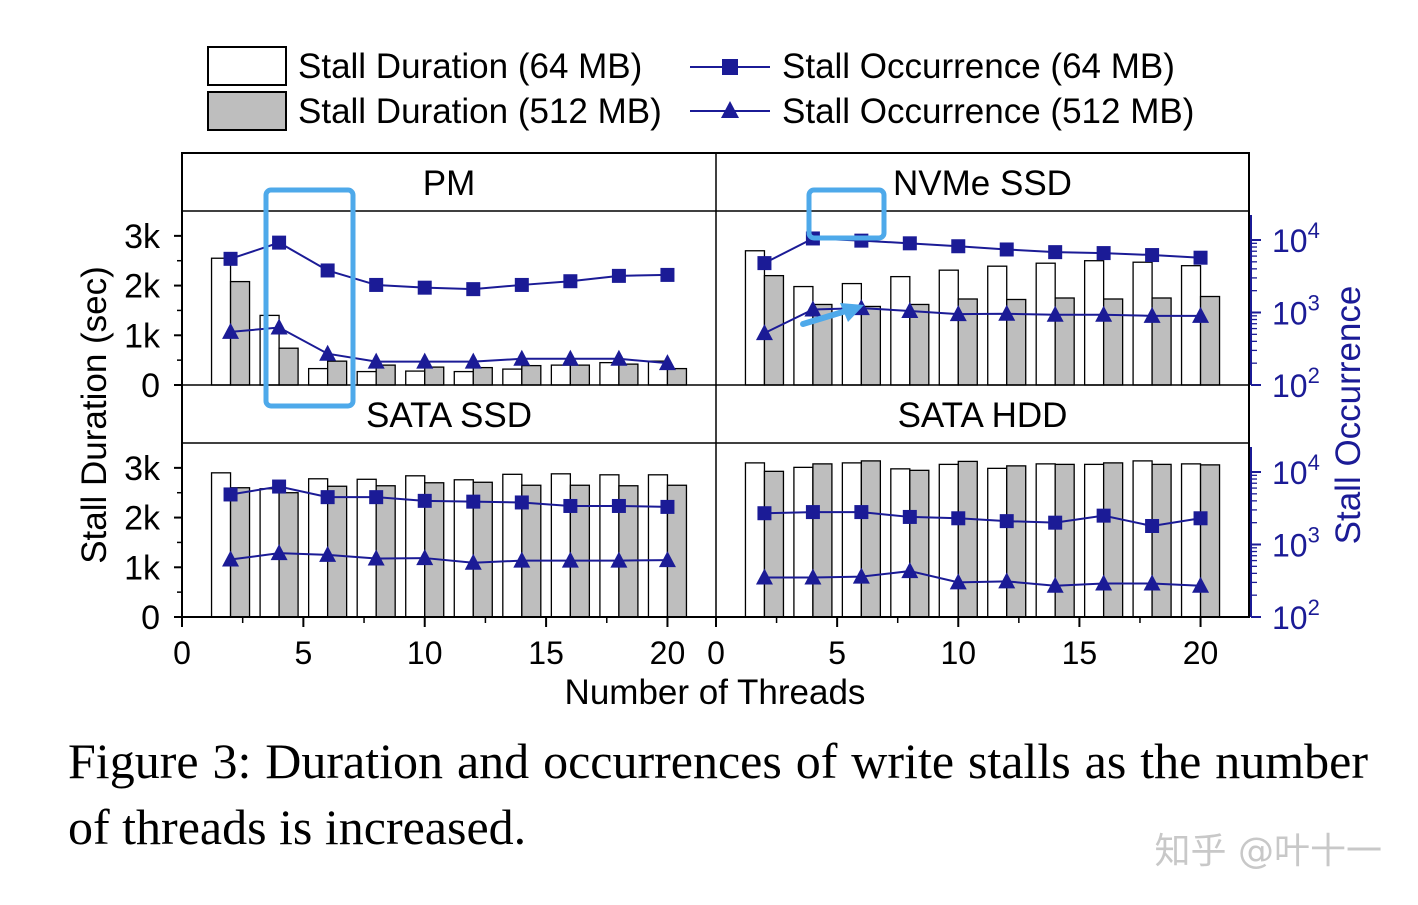 The height and width of the screenshot is (905, 1418). What do you see at coordinates (449, 507) in the screenshot?
I see `panel-sata-ssd: SATA SSD` at bounding box center [449, 507].